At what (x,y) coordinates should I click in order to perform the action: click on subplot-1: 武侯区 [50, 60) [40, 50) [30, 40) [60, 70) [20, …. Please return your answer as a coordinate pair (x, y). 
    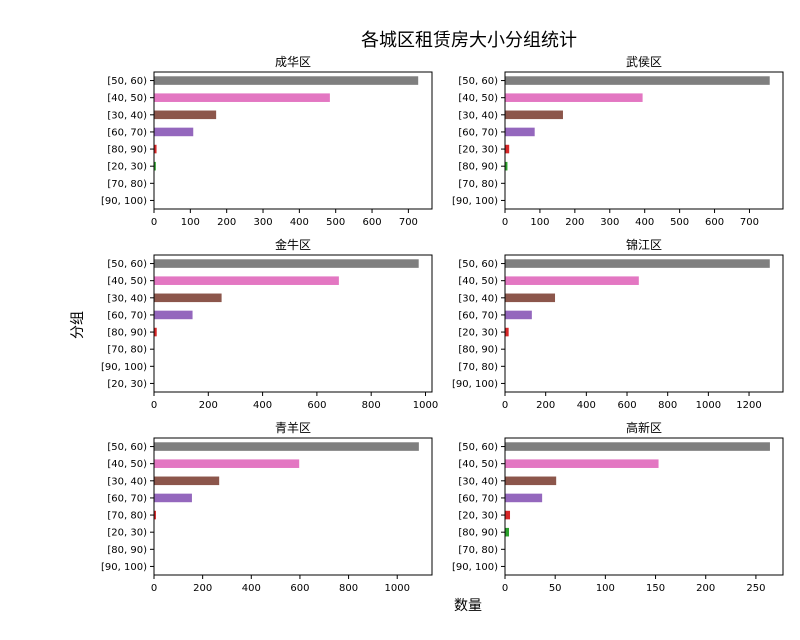
    Looking at the image, I should click on (618, 141).